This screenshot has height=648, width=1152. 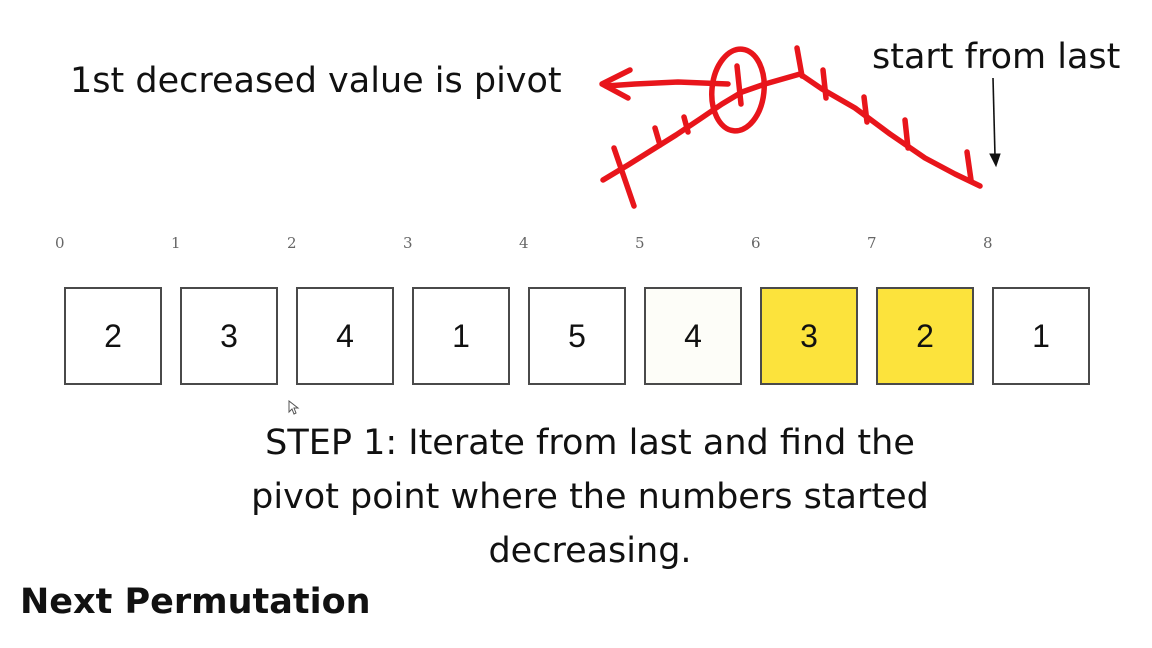 I want to click on index-label: 2, so click(x=292, y=243).